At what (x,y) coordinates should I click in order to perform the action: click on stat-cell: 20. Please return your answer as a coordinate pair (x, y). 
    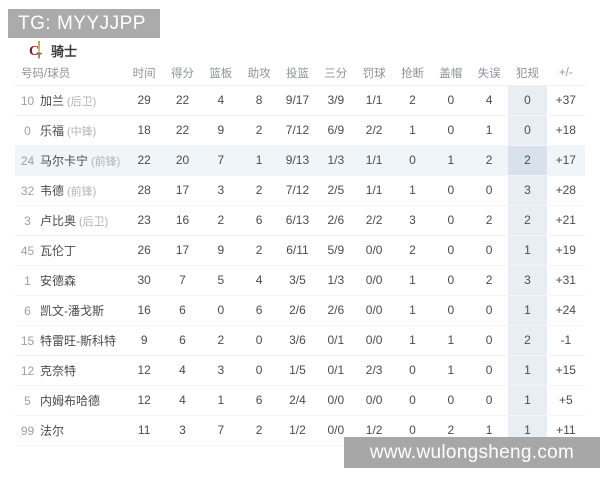
    Looking at the image, I should click on (182, 160).